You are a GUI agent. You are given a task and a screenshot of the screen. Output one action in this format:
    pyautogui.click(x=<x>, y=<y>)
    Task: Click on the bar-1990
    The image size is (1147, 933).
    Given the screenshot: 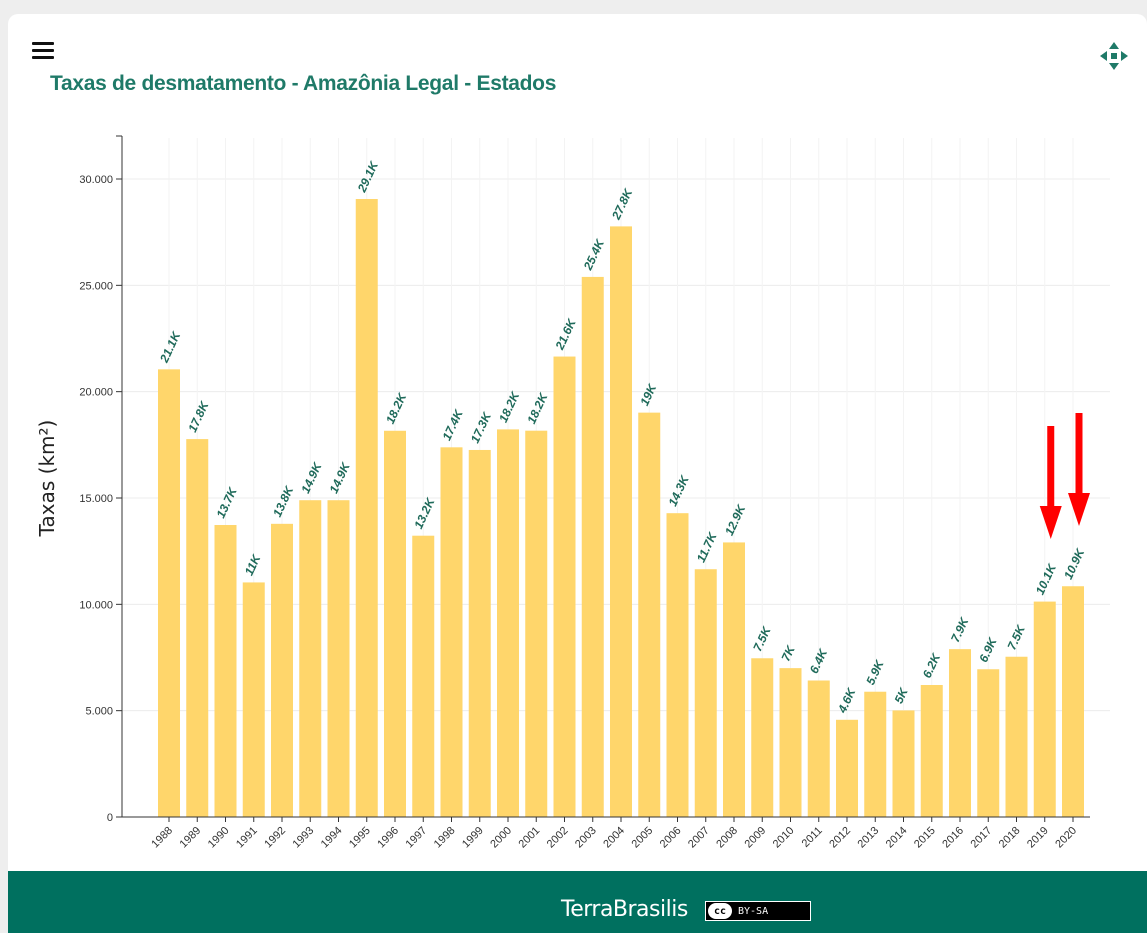 What is the action you would take?
    pyautogui.click(x=225, y=671)
    